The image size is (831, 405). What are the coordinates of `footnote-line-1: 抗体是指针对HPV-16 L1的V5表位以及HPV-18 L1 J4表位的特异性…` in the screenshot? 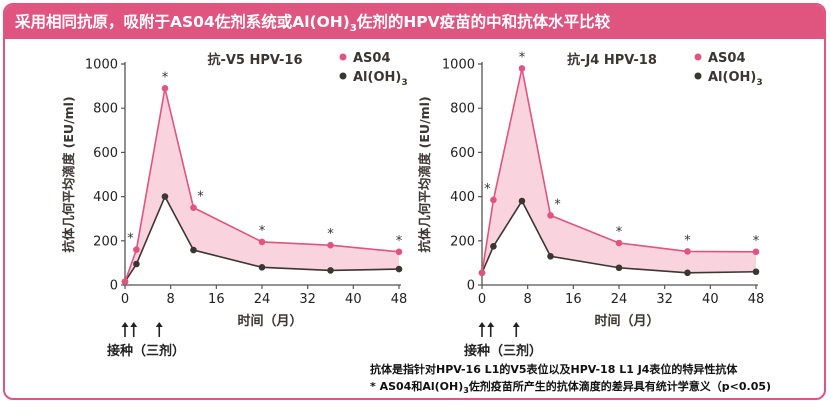 It's located at (554, 369).